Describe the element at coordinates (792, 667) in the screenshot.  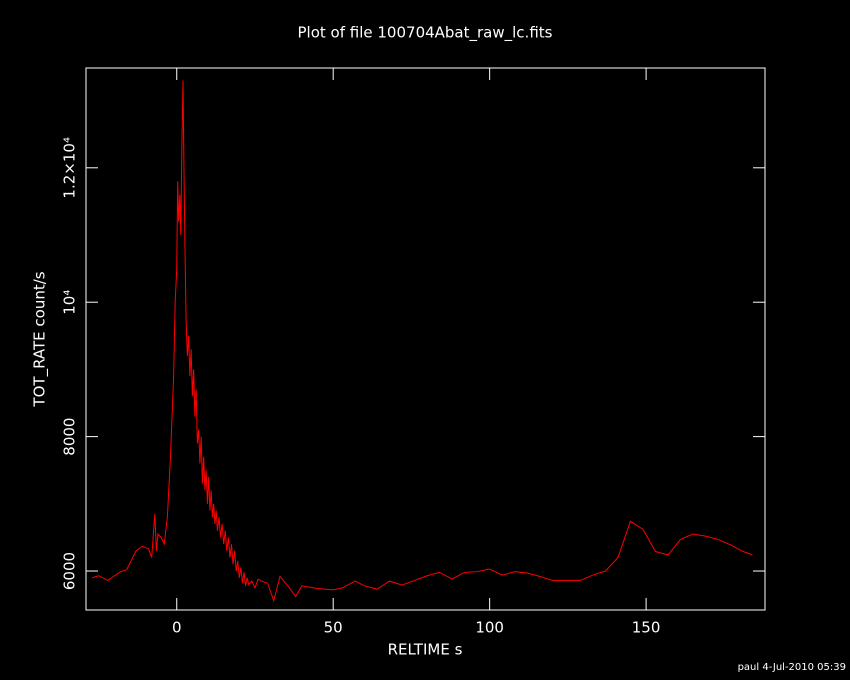
I see `footer: paul 4-Jul-2010 05:39` at that location.